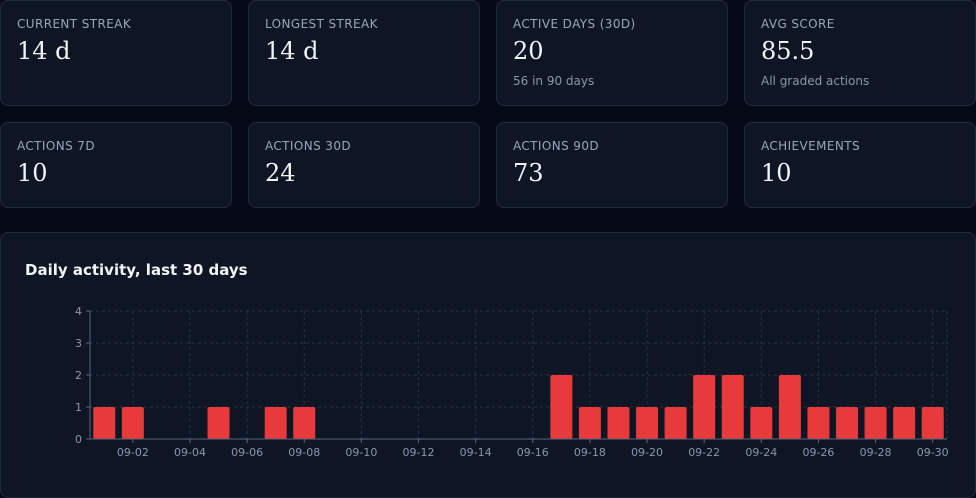 The image size is (976, 498). What do you see at coordinates (612, 165) in the screenshot?
I see `stat-card-actions-90d: ACTIONS 90D 73` at bounding box center [612, 165].